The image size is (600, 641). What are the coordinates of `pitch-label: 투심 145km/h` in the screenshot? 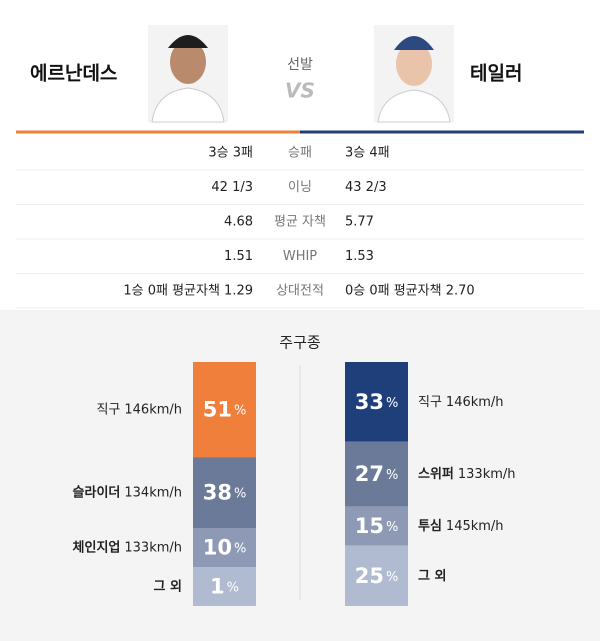 It's located at (461, 526).